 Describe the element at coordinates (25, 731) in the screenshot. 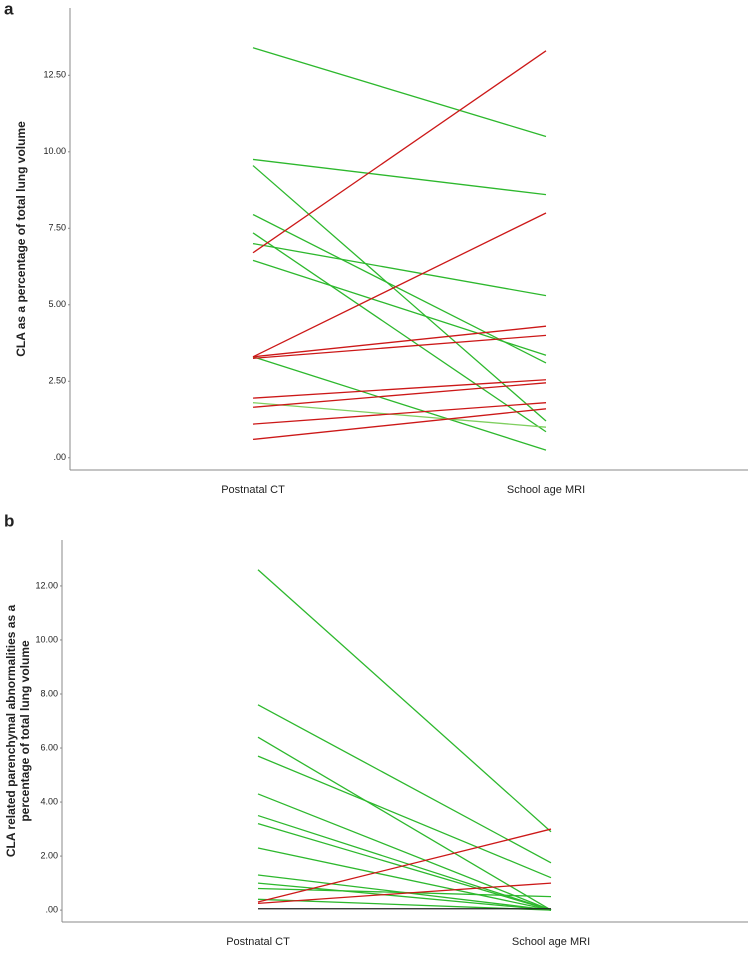

I see `y-axis-label: percentage of total lung volume` at that location.